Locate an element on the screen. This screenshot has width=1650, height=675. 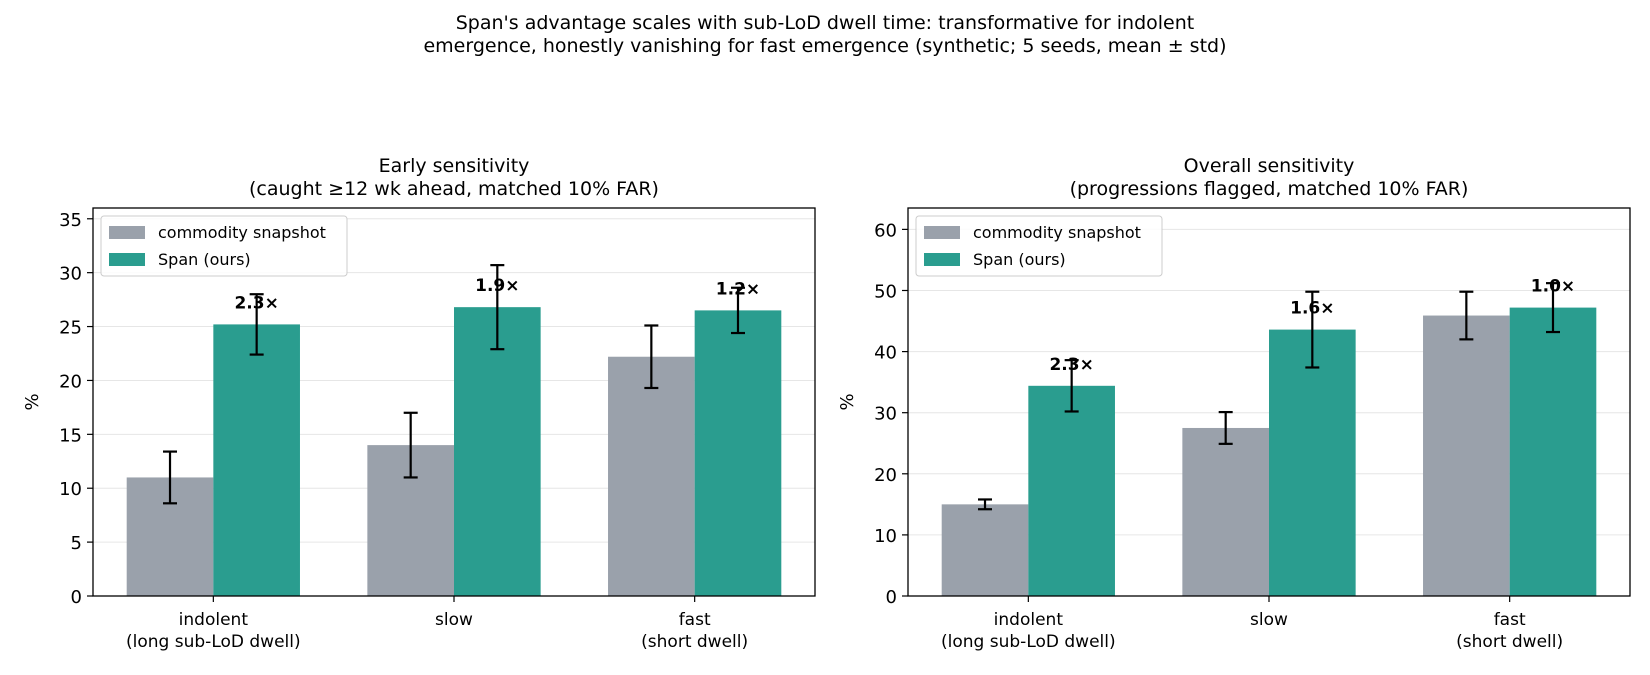
chart-subtitle: (progressions flagged, matched 10% FAR) is located at coordinates (1269, 189).